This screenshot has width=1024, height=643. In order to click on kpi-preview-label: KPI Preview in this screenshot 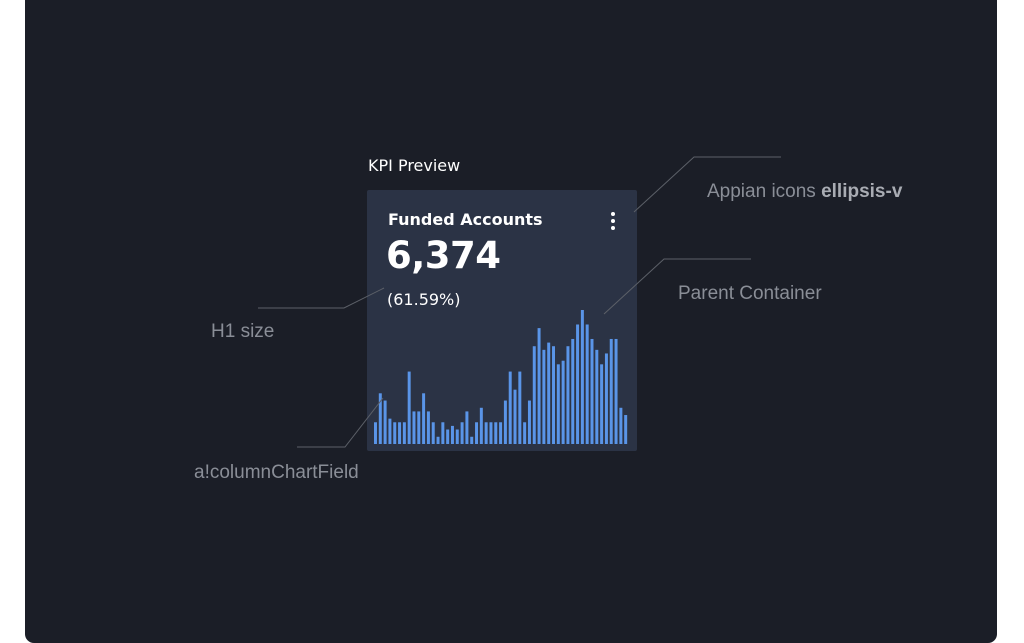, I will do `click(414, 165)`.